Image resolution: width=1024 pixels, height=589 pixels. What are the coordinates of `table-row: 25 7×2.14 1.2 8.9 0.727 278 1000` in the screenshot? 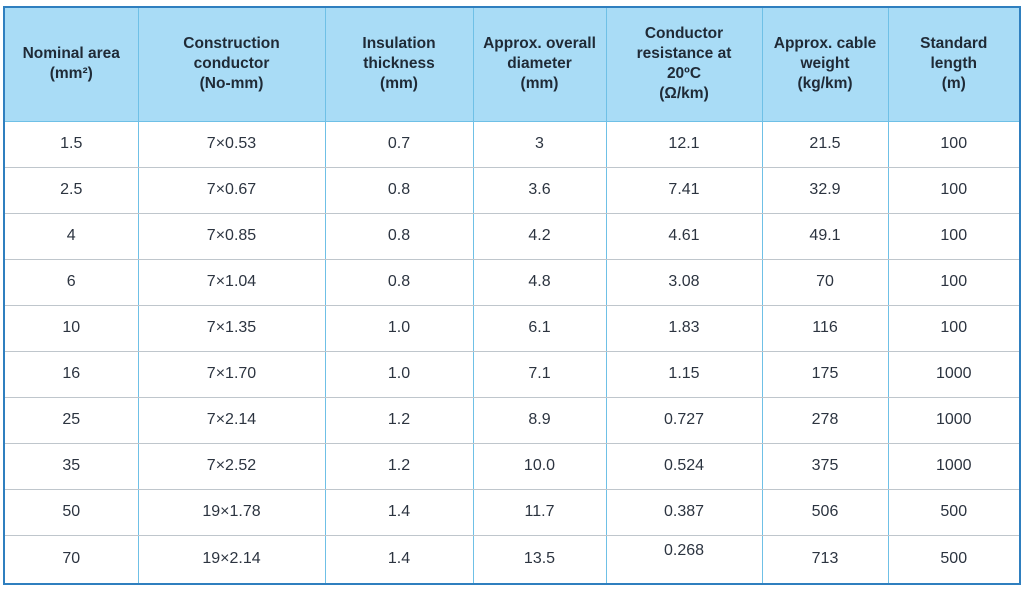 It's located at (512, 420).